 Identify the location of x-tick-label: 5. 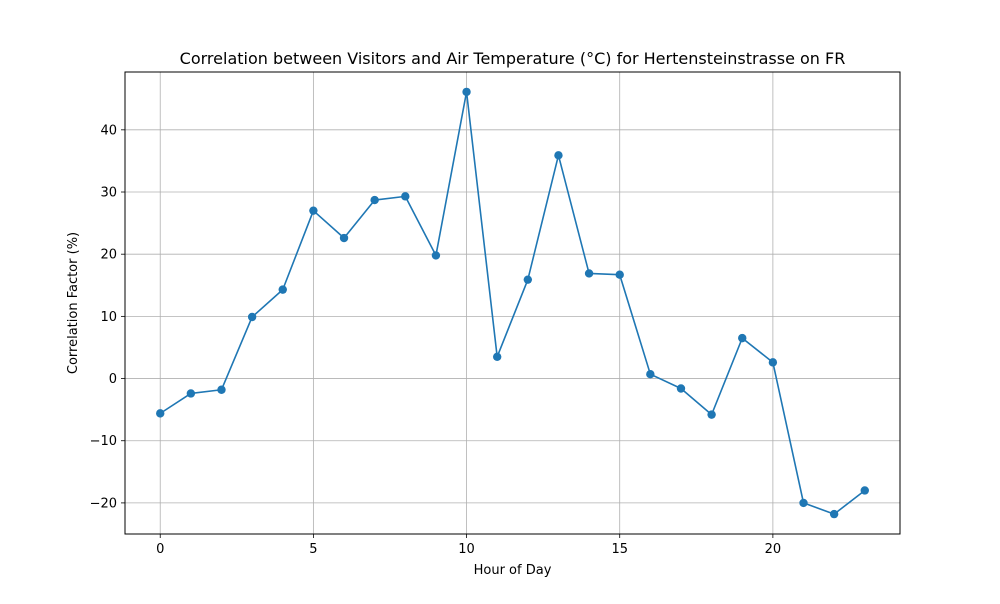
(313, 549).